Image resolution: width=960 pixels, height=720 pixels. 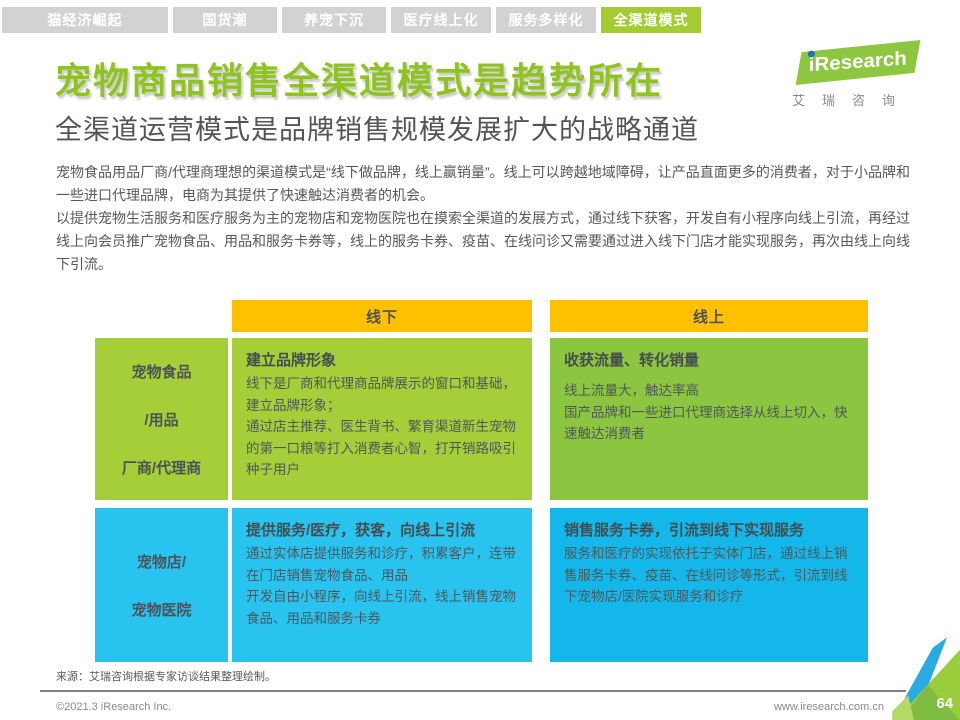 I want to click on cell-body: 通过实体店提供服务和诊疗，积累客户，连带在门店销售宠物食品、用品, so click(x=381, y=564).